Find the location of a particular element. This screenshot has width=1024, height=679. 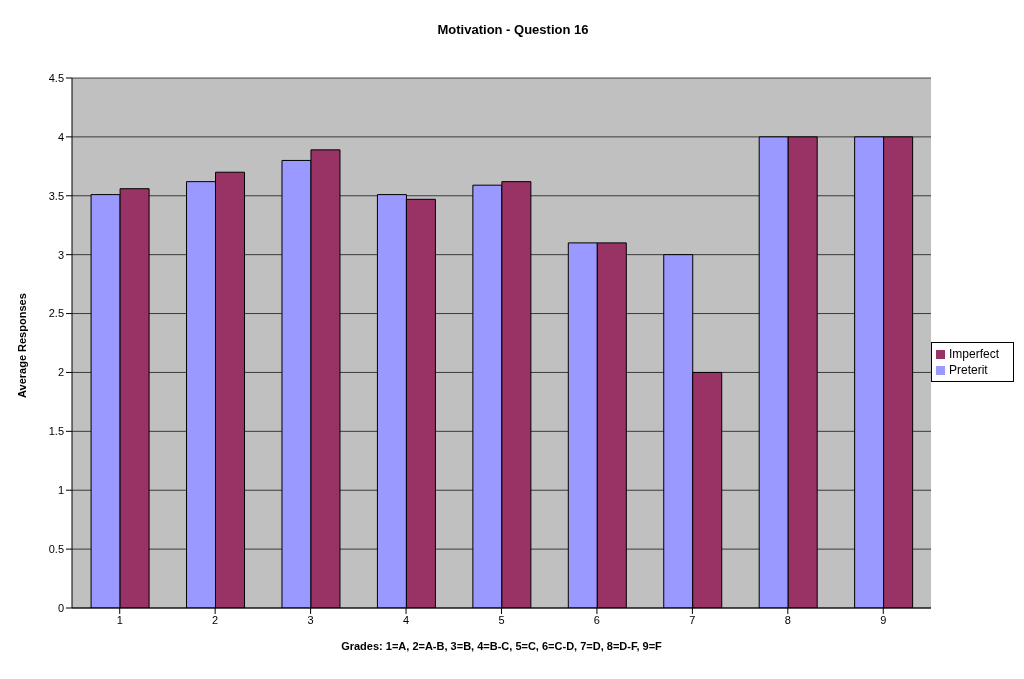

y-tick-label: 1.5 is located at coordinates (56, 431).